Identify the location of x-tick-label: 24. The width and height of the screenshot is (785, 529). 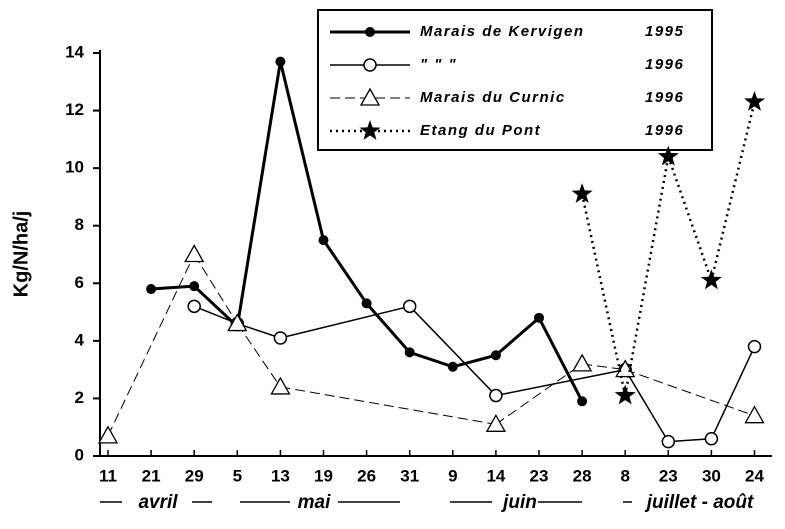
(754, 475).